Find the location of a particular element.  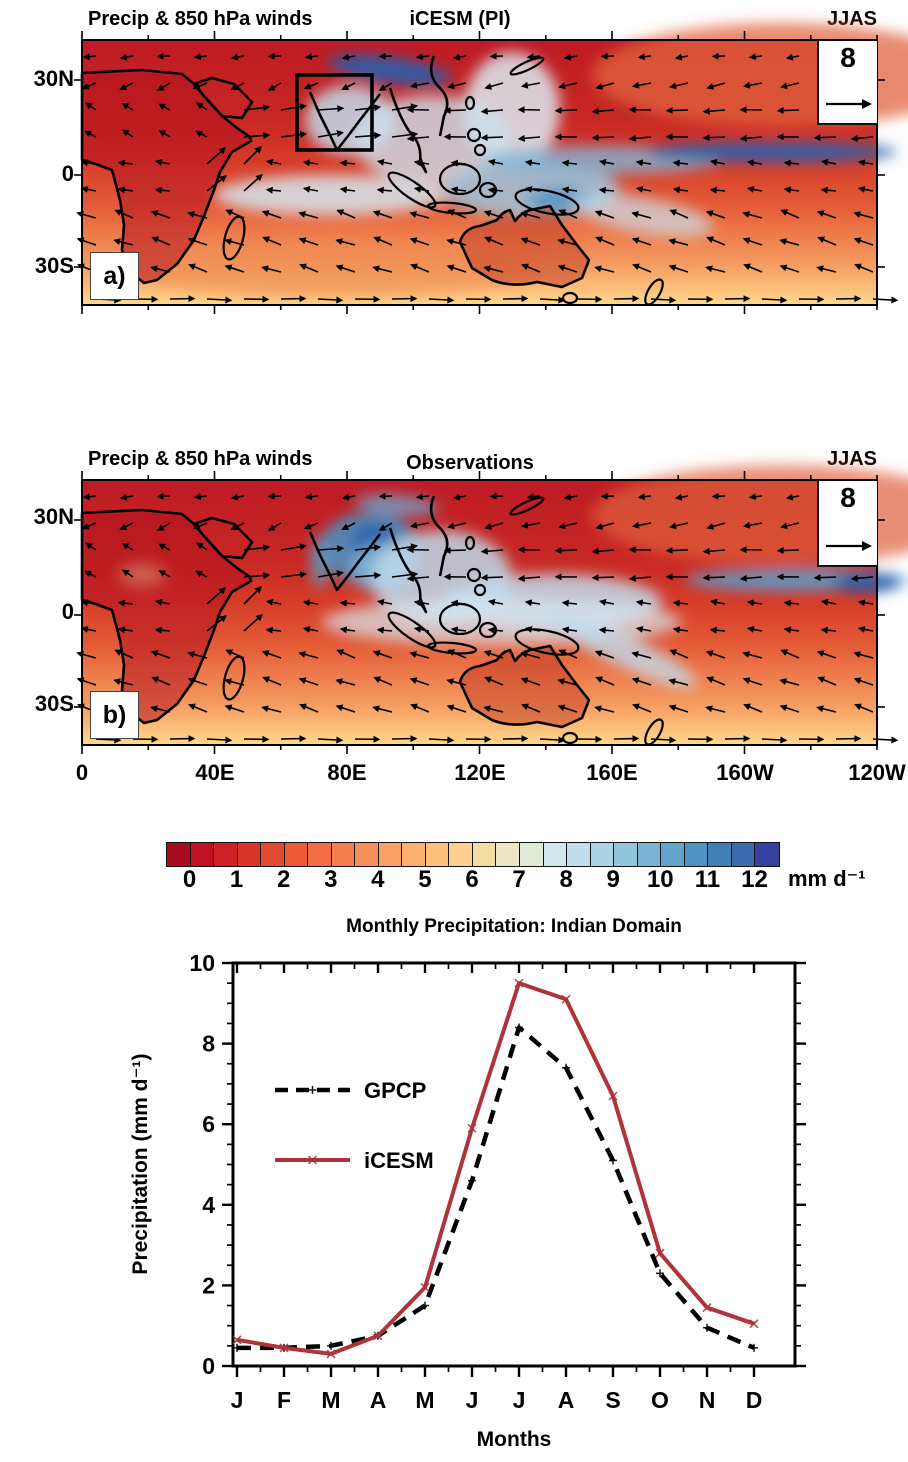

colorbar-tick-6: 6 is located at coordinates (472, 879).